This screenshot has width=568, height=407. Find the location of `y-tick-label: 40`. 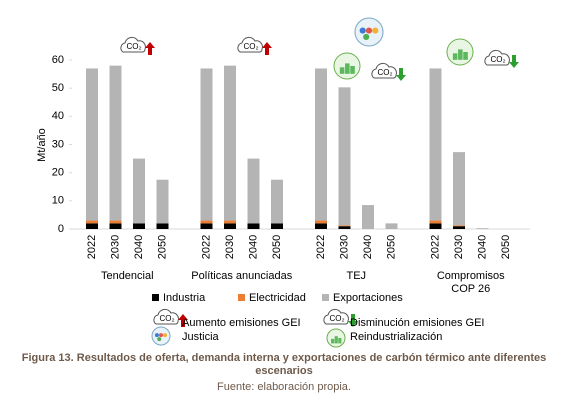

y-tick-label: 40 is located at coordinates (58, 116).